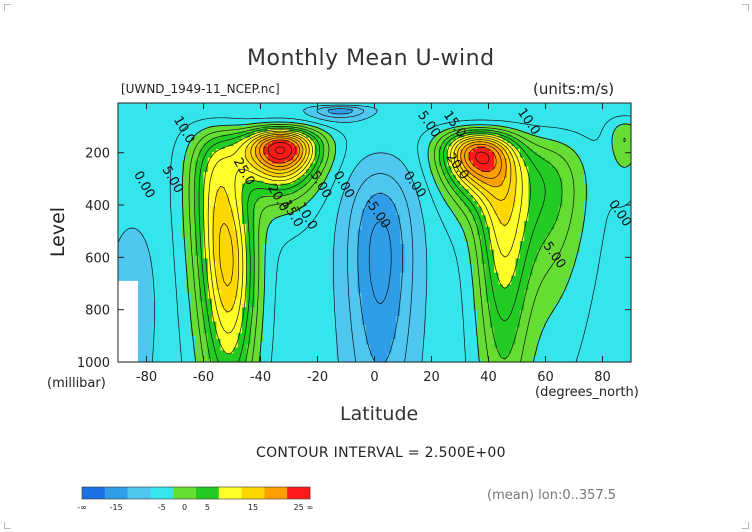 The height and width of the screenshot is (532, 752). Describe the element at coordinates (7, 525) in the screenshot. I see `corner-mark` at that location.